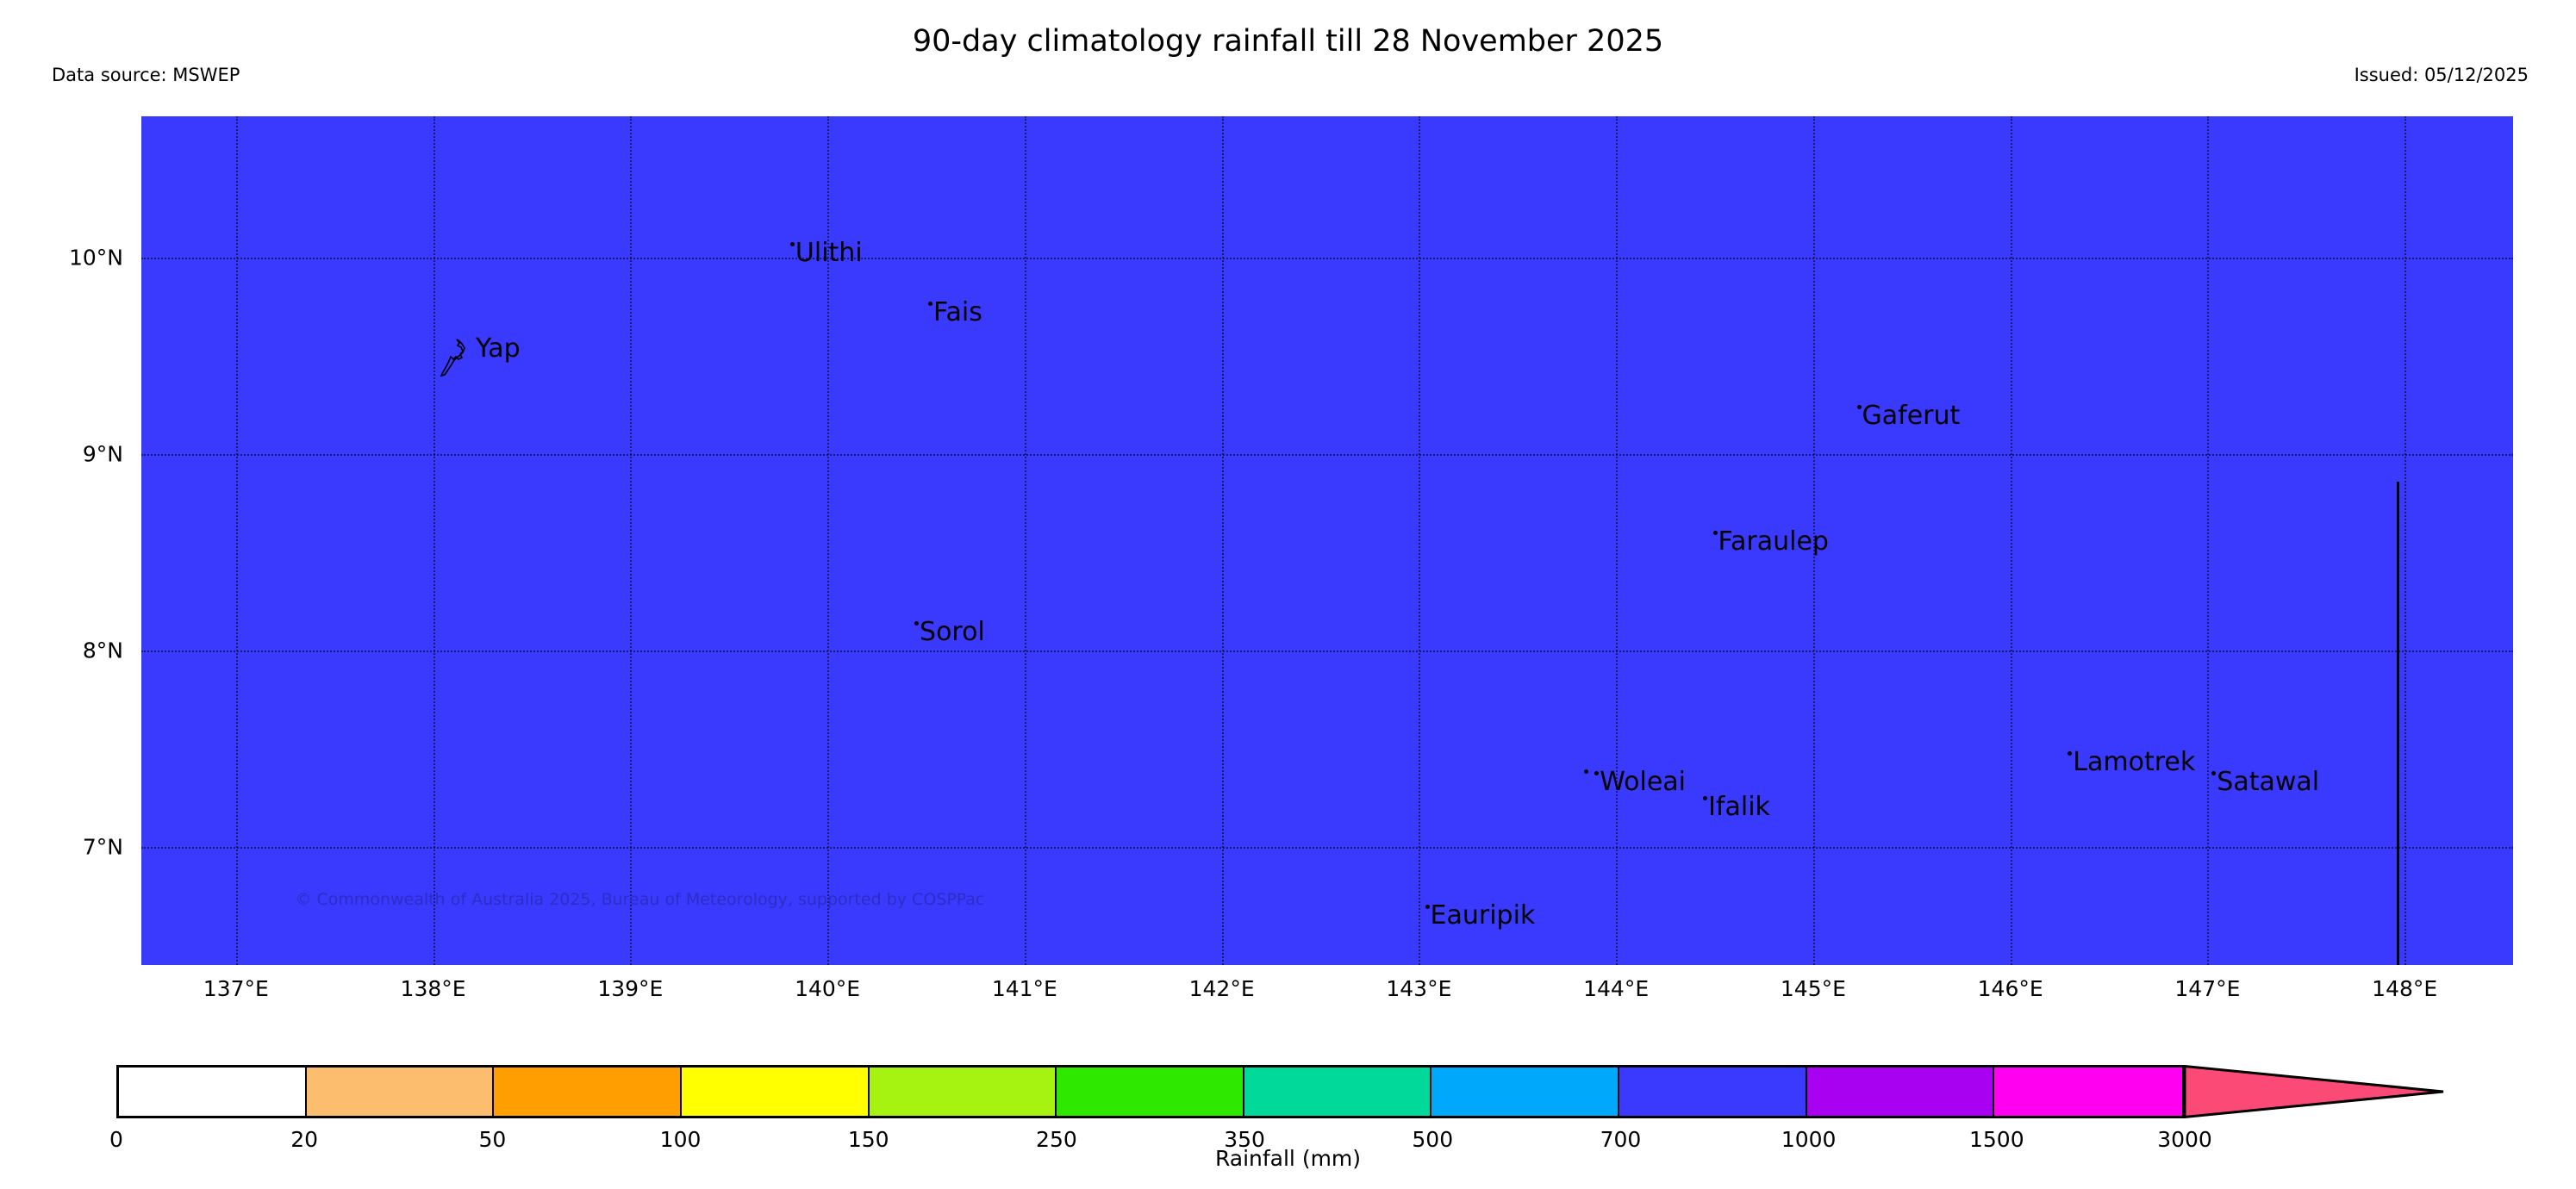 Image resolution: width=2576 pixels, height=1189 pixels. I want to click on ytick-label: 7°N, so click(102, 847).